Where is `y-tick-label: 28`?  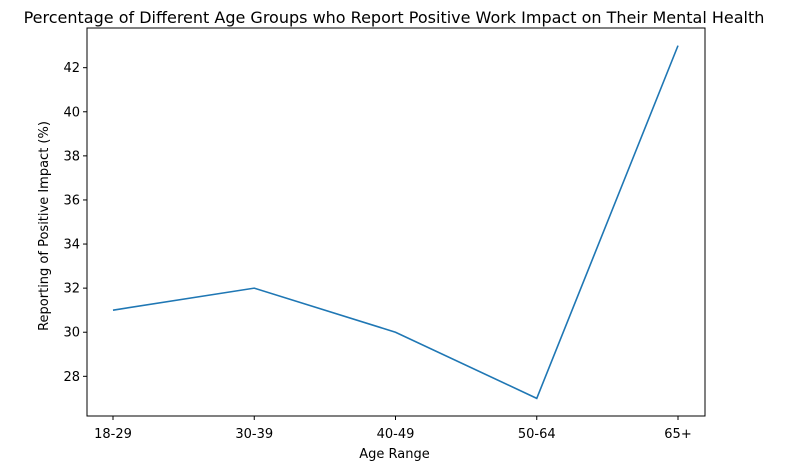
y-tick-label: 28 is located at coordinates (71, 377).